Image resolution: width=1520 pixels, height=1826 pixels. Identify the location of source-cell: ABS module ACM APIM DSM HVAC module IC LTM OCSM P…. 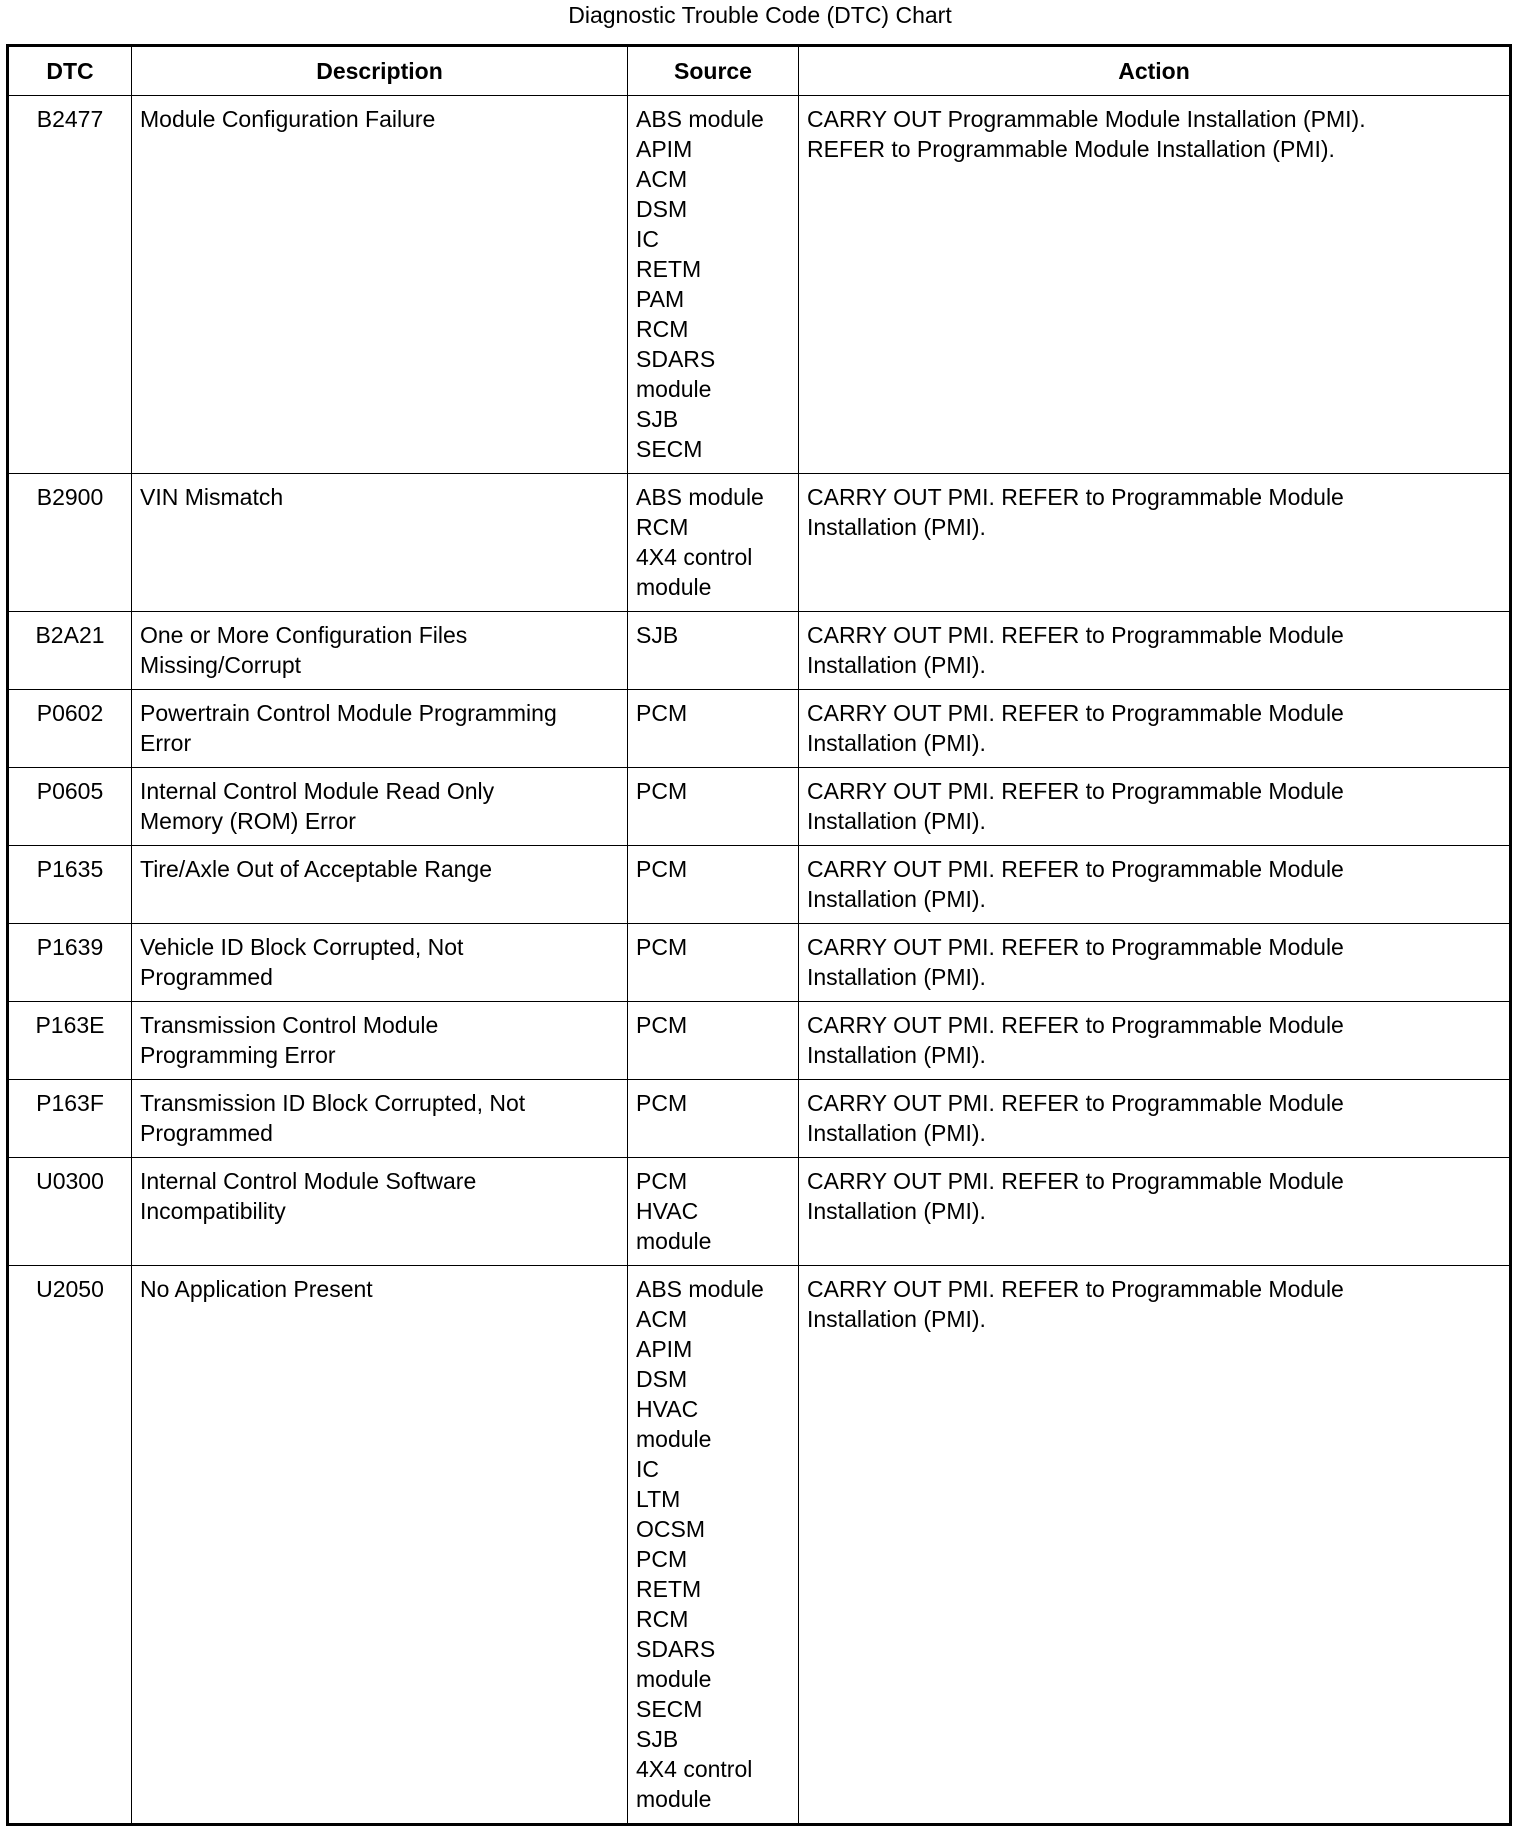
(713, 1545).